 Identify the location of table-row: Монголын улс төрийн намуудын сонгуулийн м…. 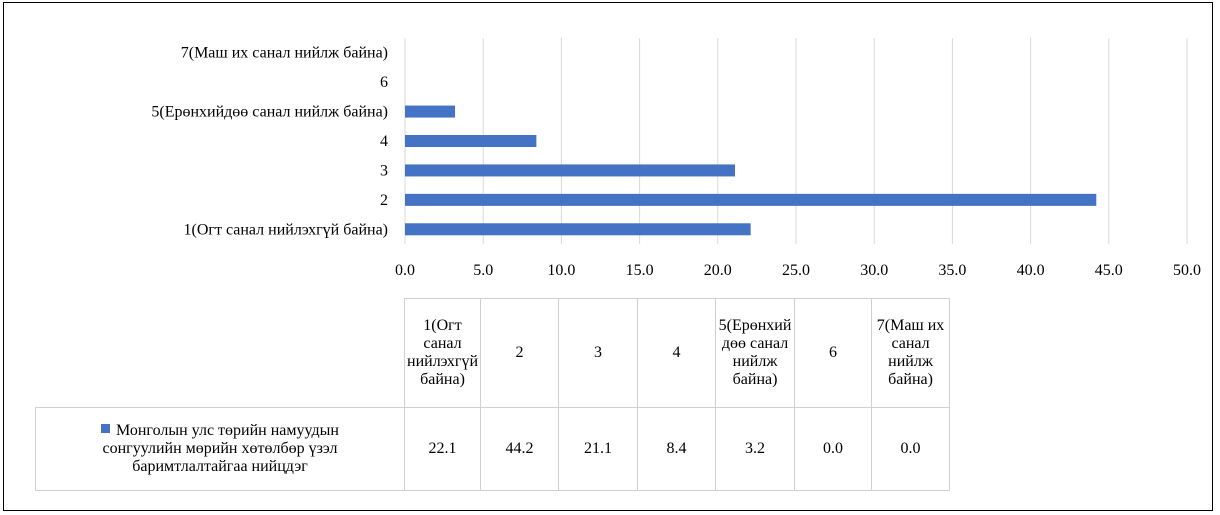
(493, 449).